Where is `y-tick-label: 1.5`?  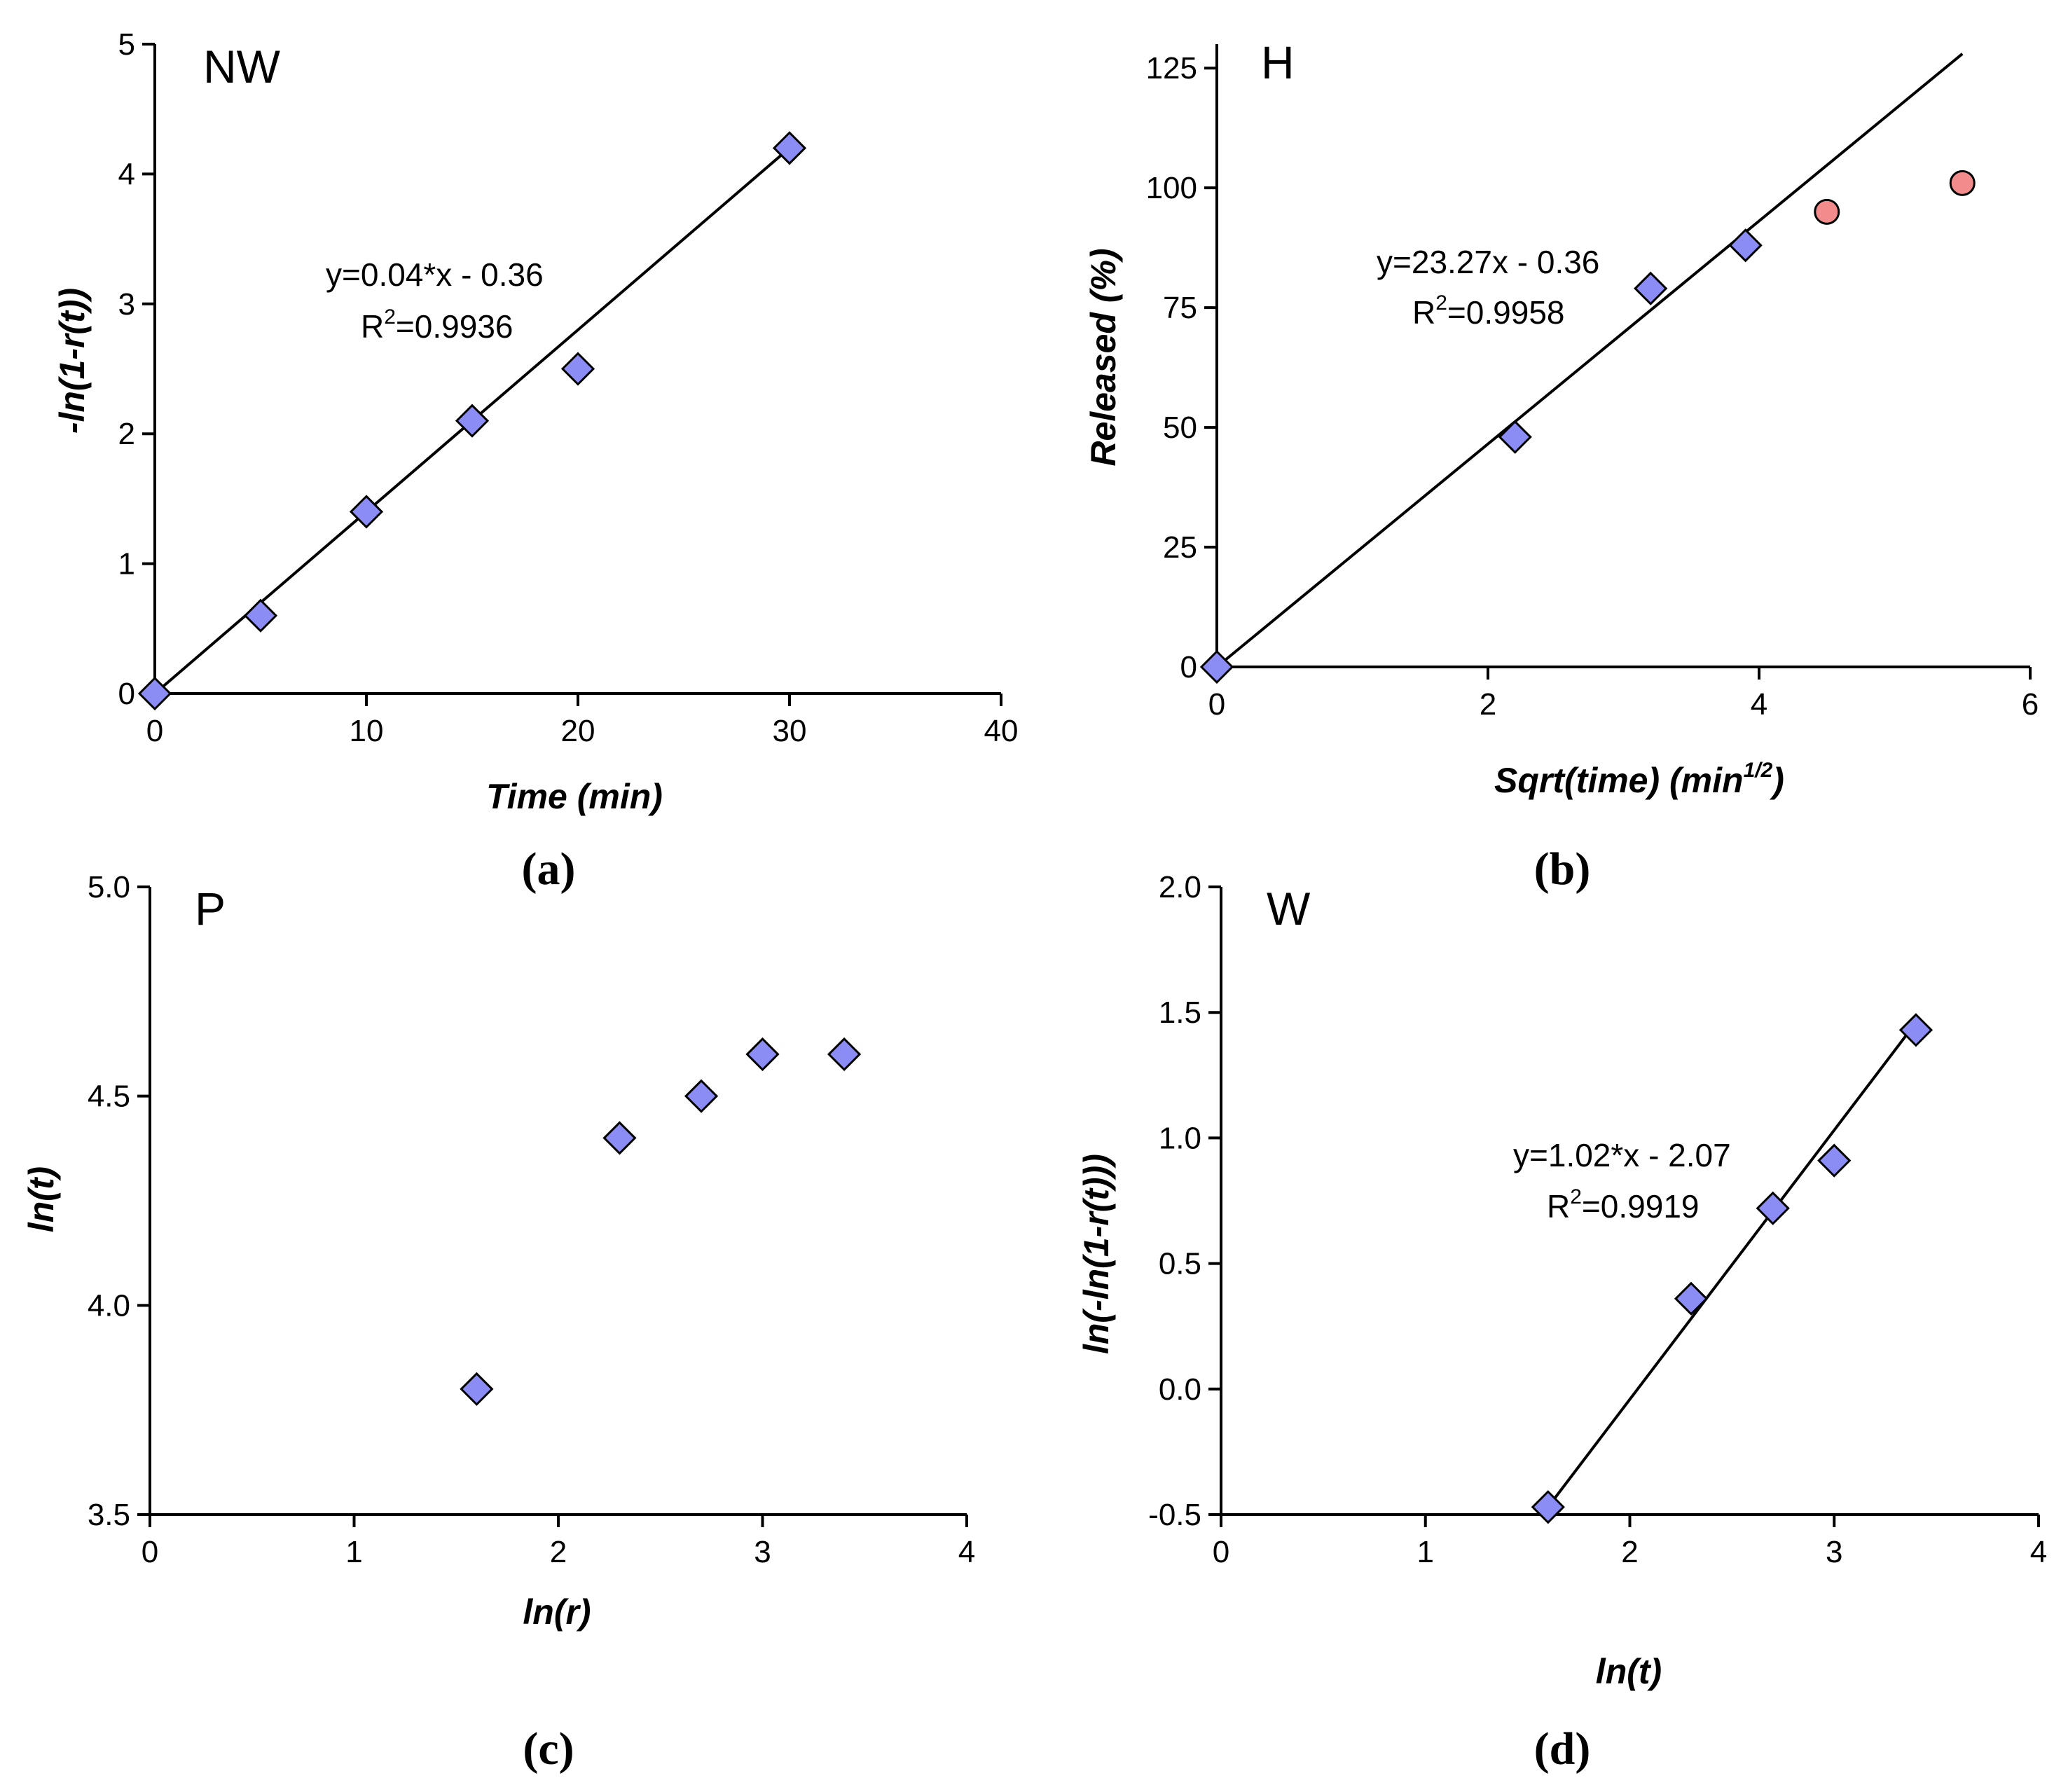
y-tick-label: 1.5 is located at coordinates (1180, 1012).